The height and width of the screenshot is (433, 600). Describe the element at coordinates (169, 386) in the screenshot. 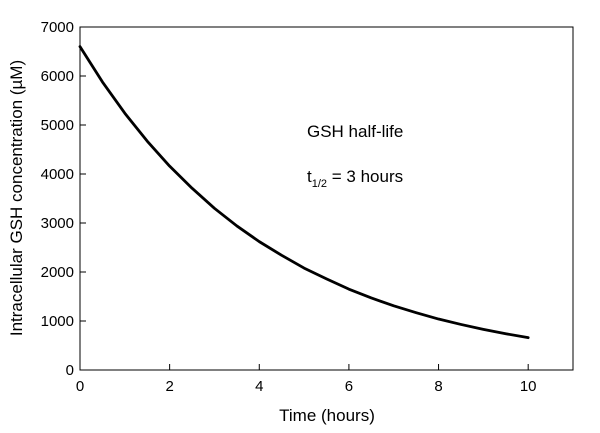

I see `x-tick-label: 2` at that location.